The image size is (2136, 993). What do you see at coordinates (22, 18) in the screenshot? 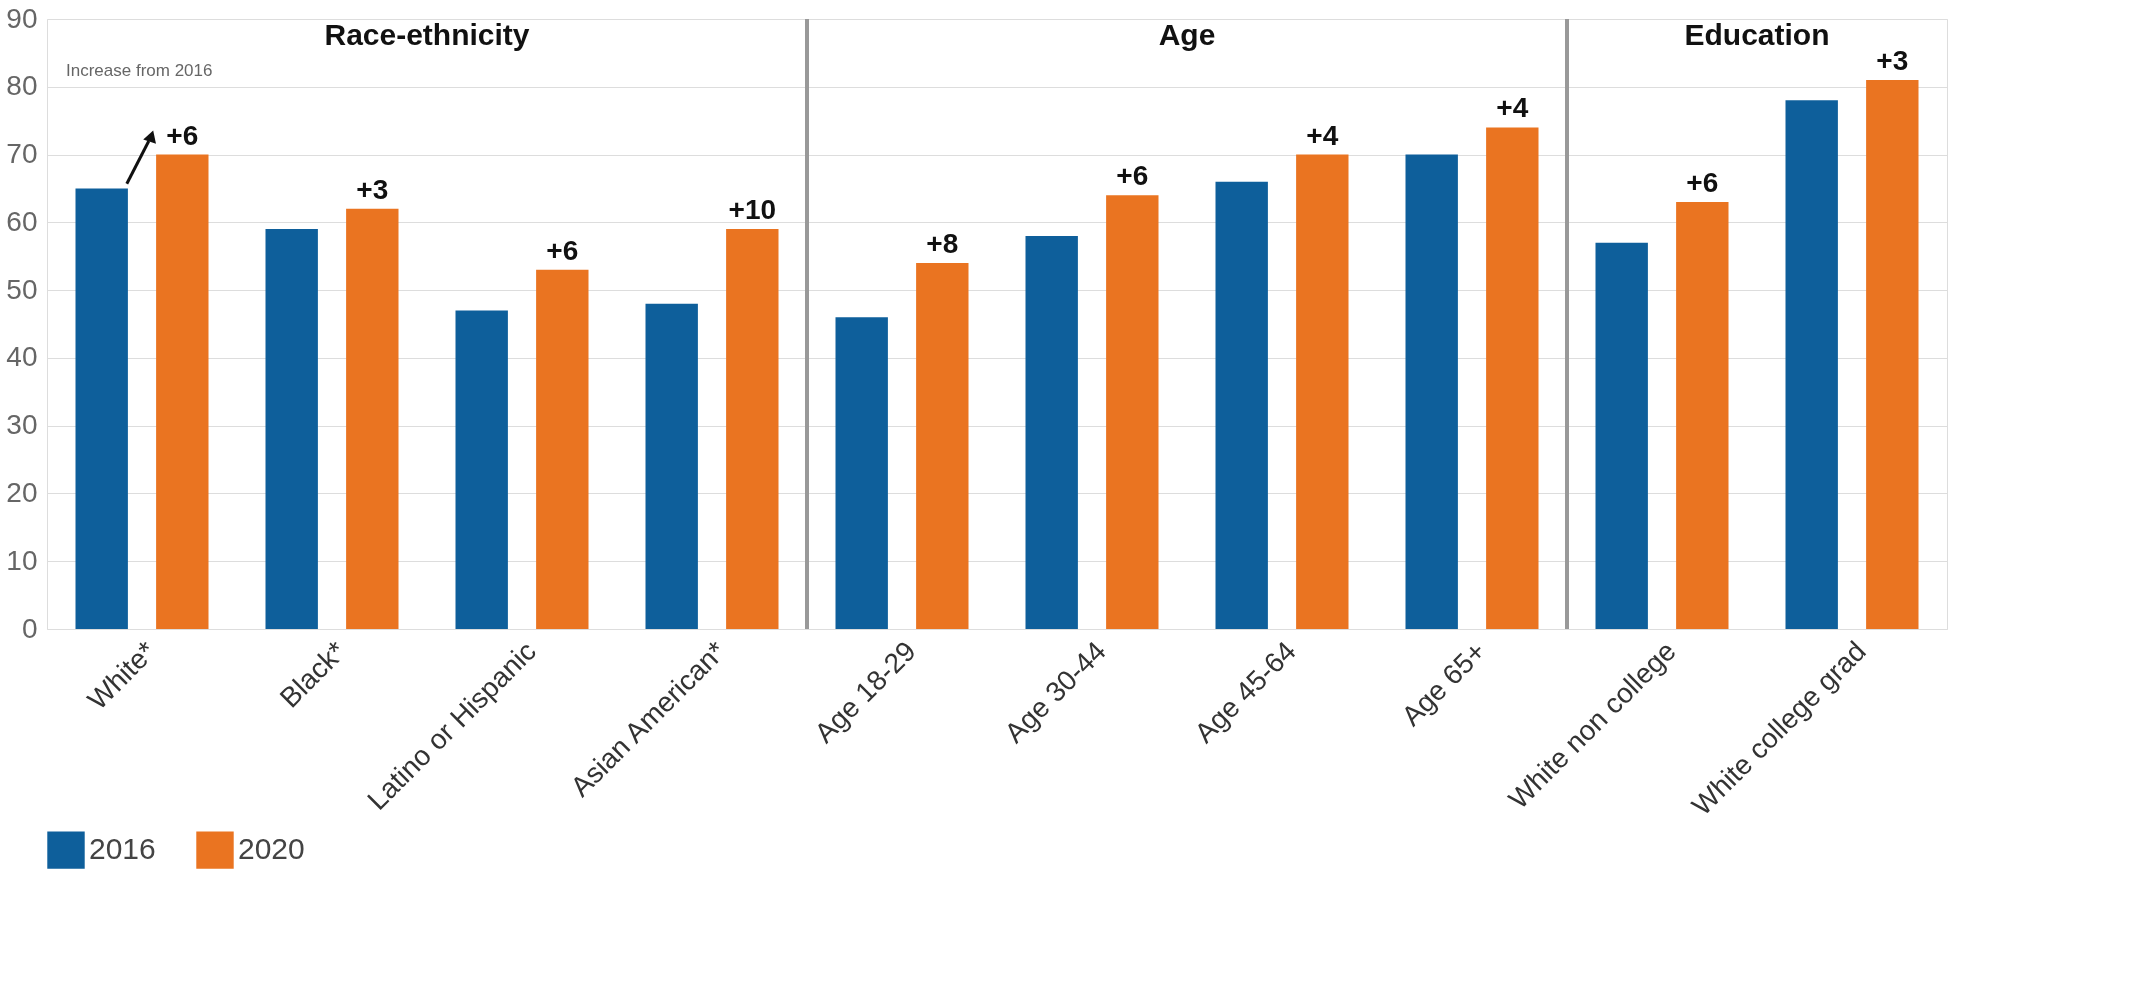
I see `y-tick-label: 90` at bounding box center [22, 18].